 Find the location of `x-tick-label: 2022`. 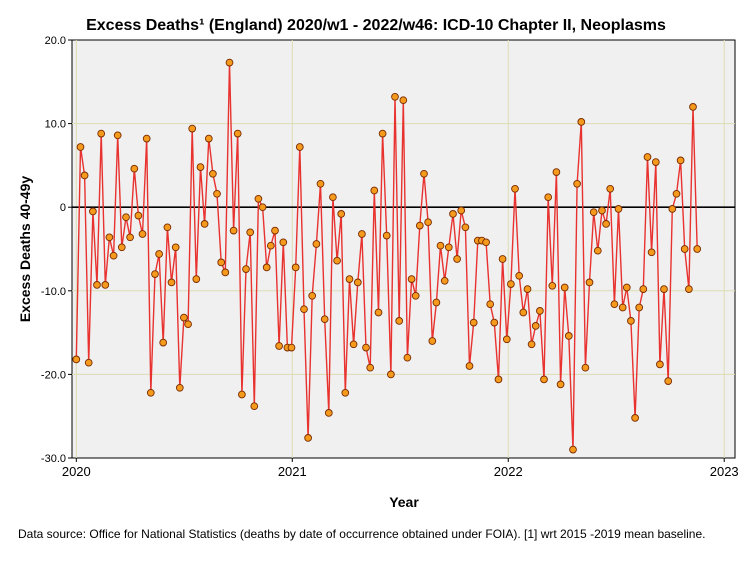

x-tick-label: 2022 is located at coordinates (508, 471).